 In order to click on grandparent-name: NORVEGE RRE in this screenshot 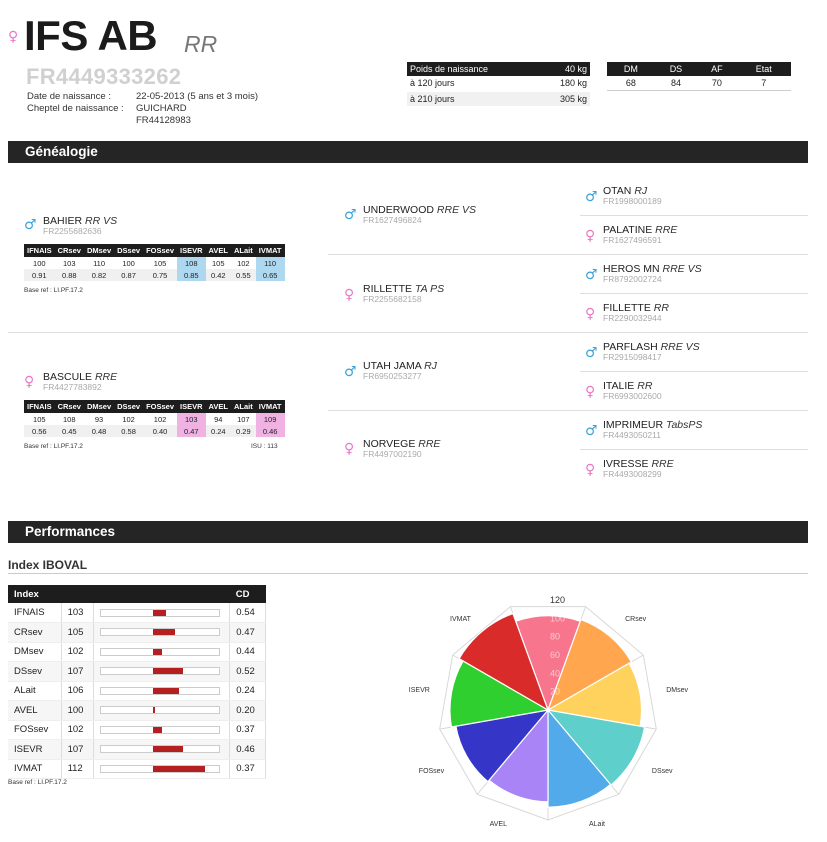, I will do `click(402, 444)`.